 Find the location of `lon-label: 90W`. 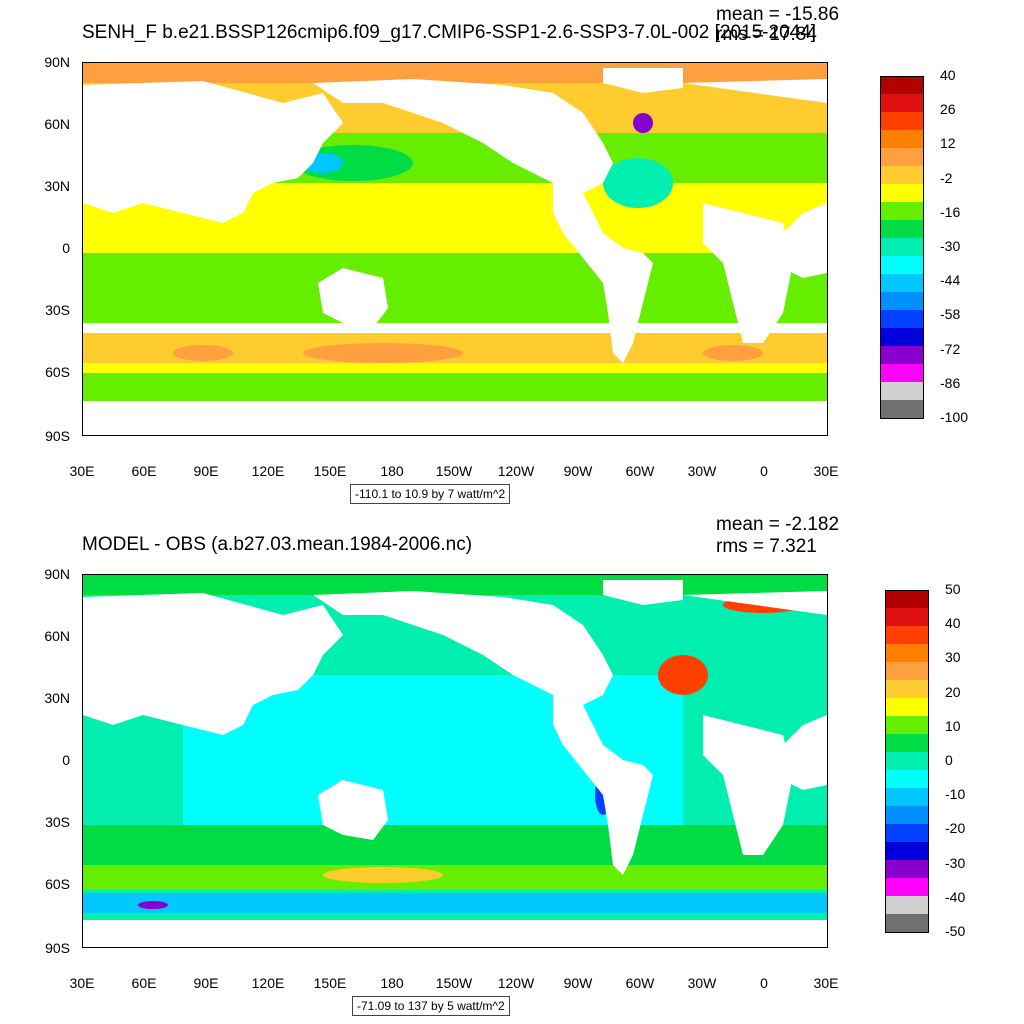

lon-label: 90W is located at coordinates (578, 983).